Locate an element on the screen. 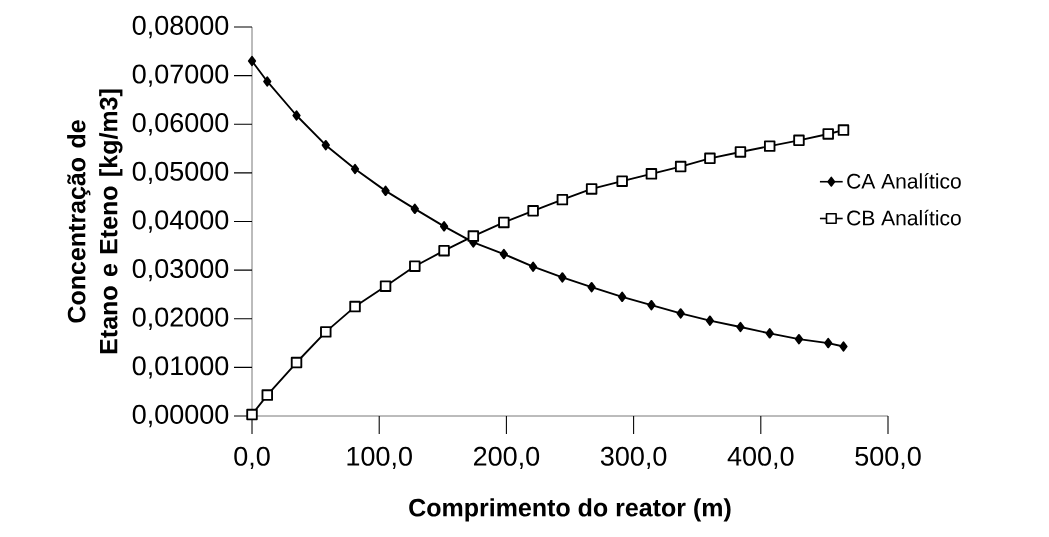  legend-label: CA Analítico is located at coordinates (904, 180).